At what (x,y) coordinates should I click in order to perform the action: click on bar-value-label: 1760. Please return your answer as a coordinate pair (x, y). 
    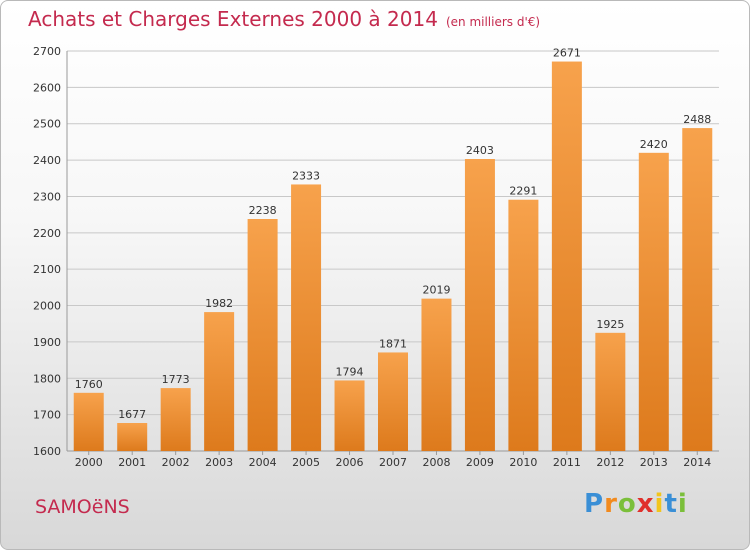
    Looking at the image, I should click on (89, 384).